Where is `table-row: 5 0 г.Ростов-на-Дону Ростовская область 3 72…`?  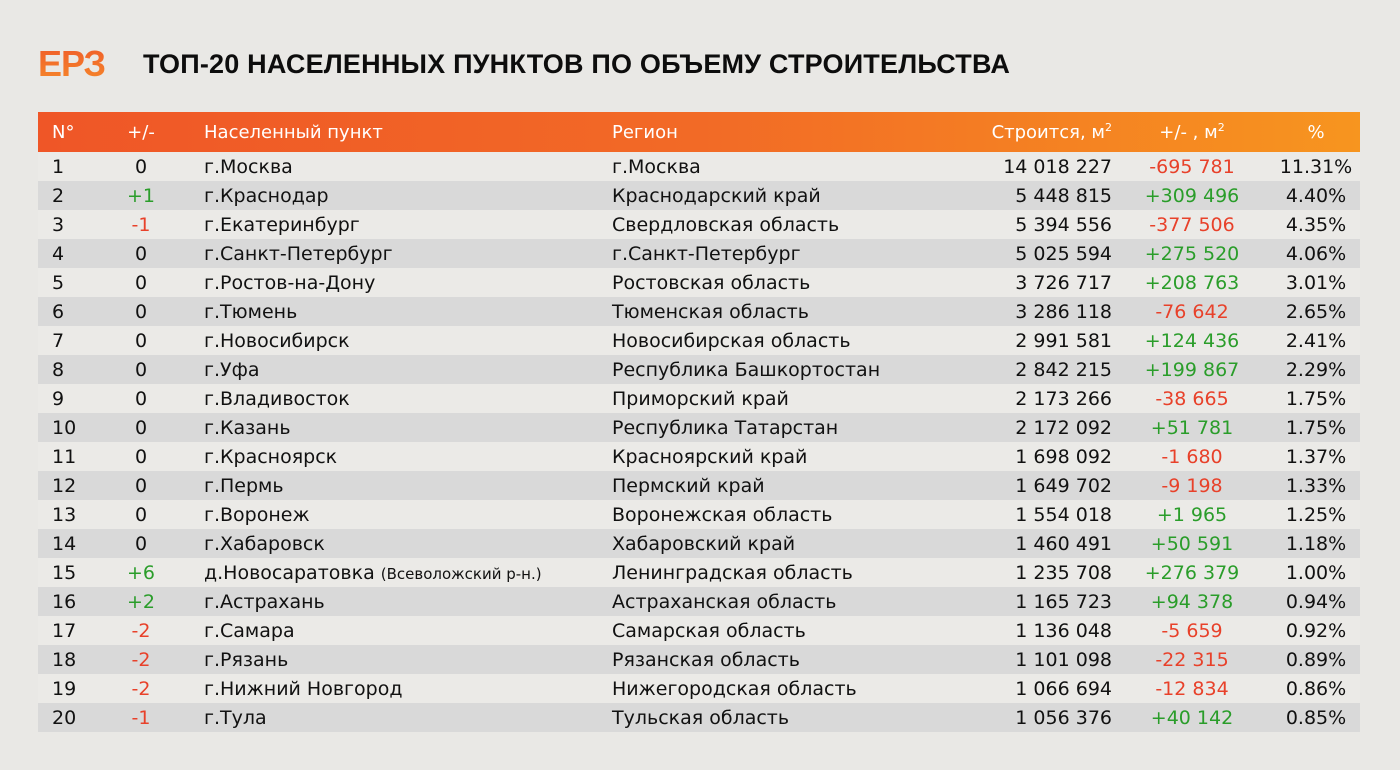 table-row: 5 0 г.Ростов-на-Дону Ростовская область 3 72… is located at coordinates (699, 282).